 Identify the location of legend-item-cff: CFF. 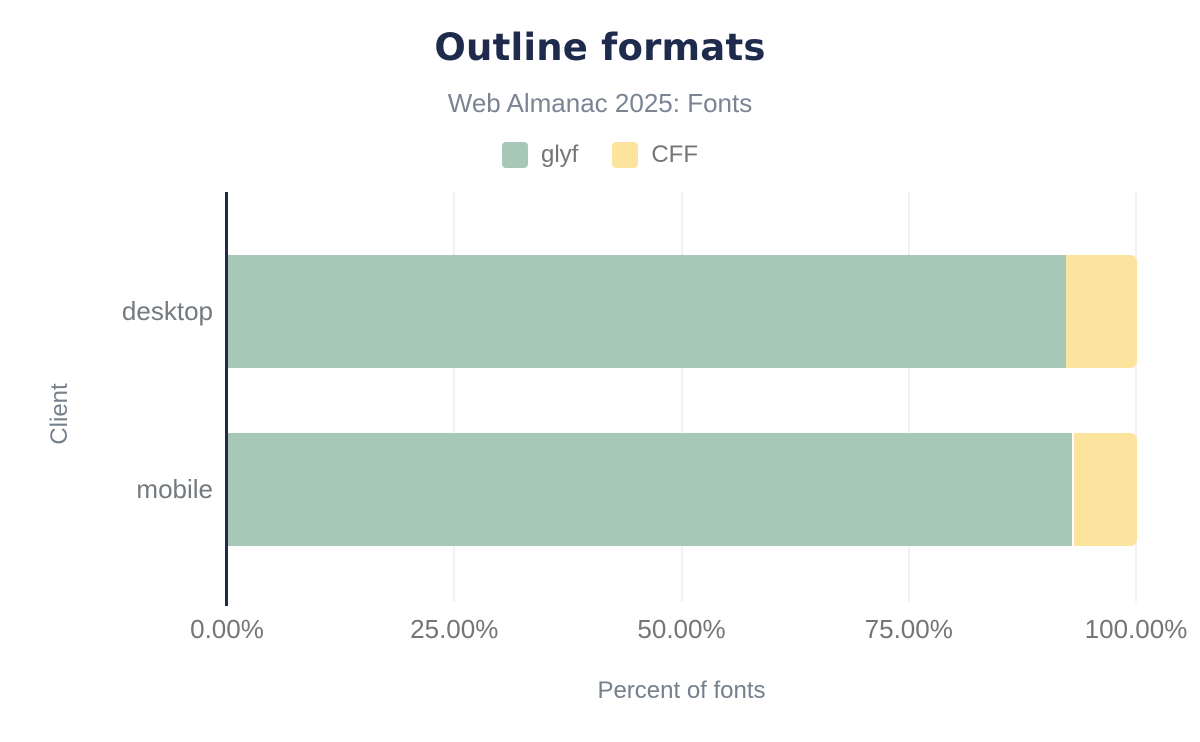
(655, 155).